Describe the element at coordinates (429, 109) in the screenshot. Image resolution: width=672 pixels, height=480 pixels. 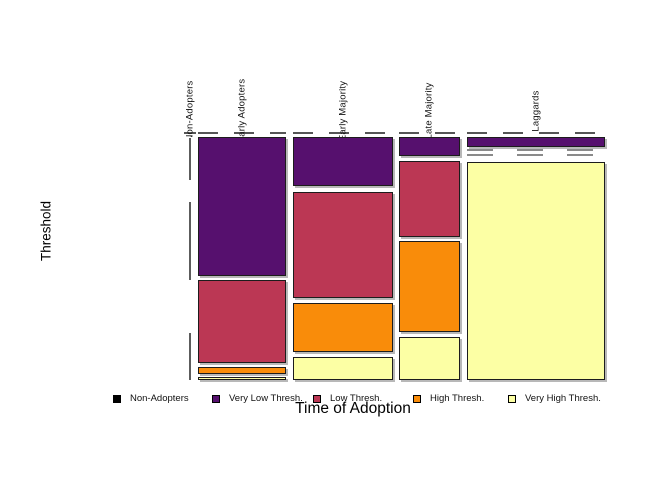
I see `column-label-late-majority: Late Majority` at that location.